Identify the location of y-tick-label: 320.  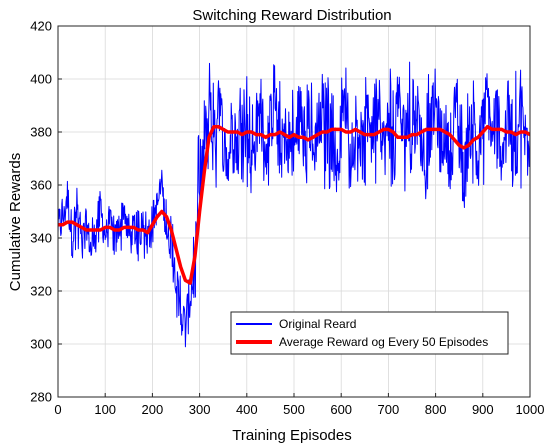
(41, 291).